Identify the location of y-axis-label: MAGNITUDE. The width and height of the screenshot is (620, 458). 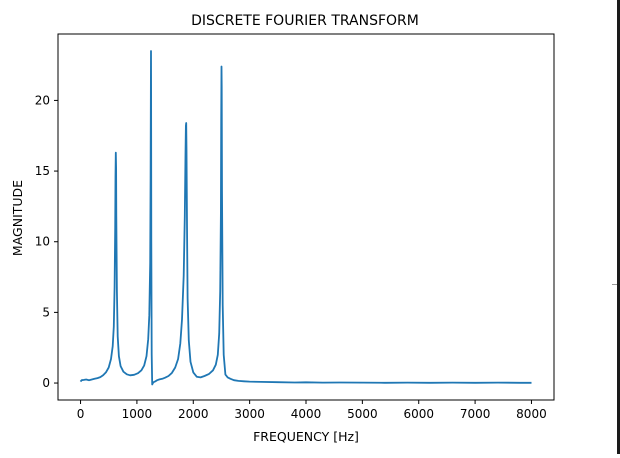
(17, 218).